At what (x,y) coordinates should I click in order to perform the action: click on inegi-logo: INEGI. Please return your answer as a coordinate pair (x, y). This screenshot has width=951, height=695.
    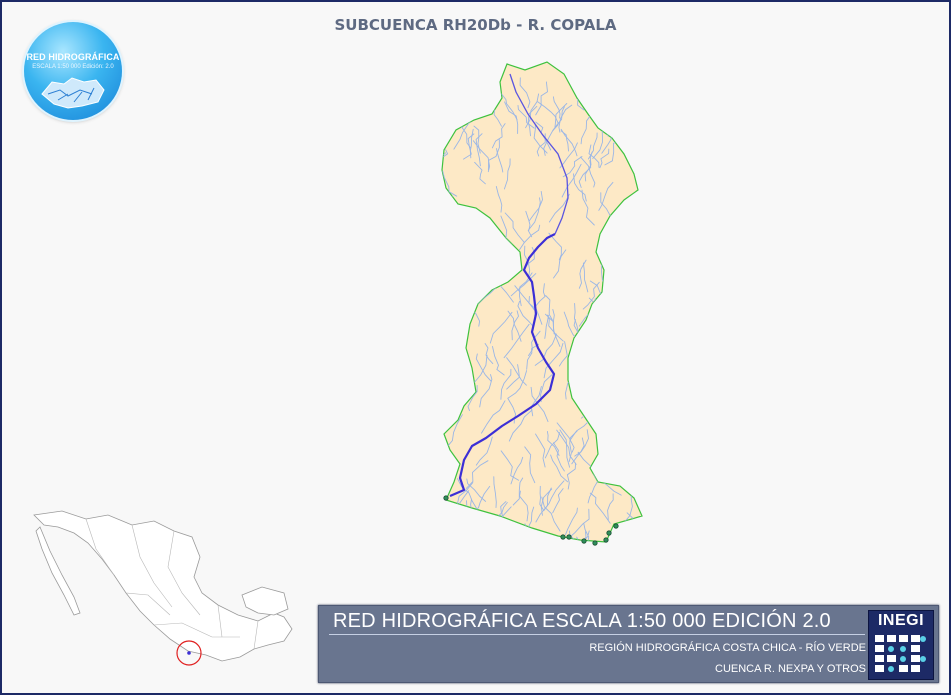
    Looking at the image, I should click on (901, 645).